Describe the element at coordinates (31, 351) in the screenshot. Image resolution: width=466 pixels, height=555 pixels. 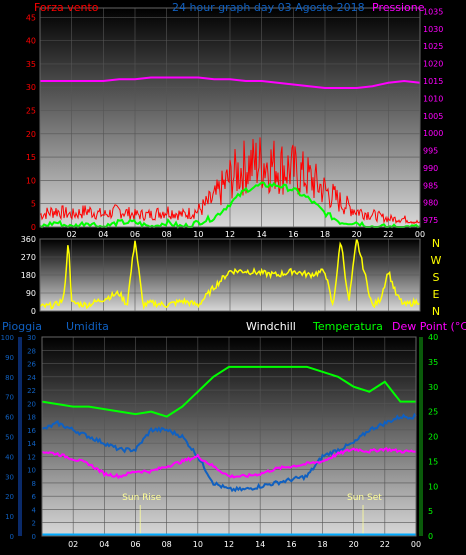
I see `humidity-tick-label: 28` at that location.